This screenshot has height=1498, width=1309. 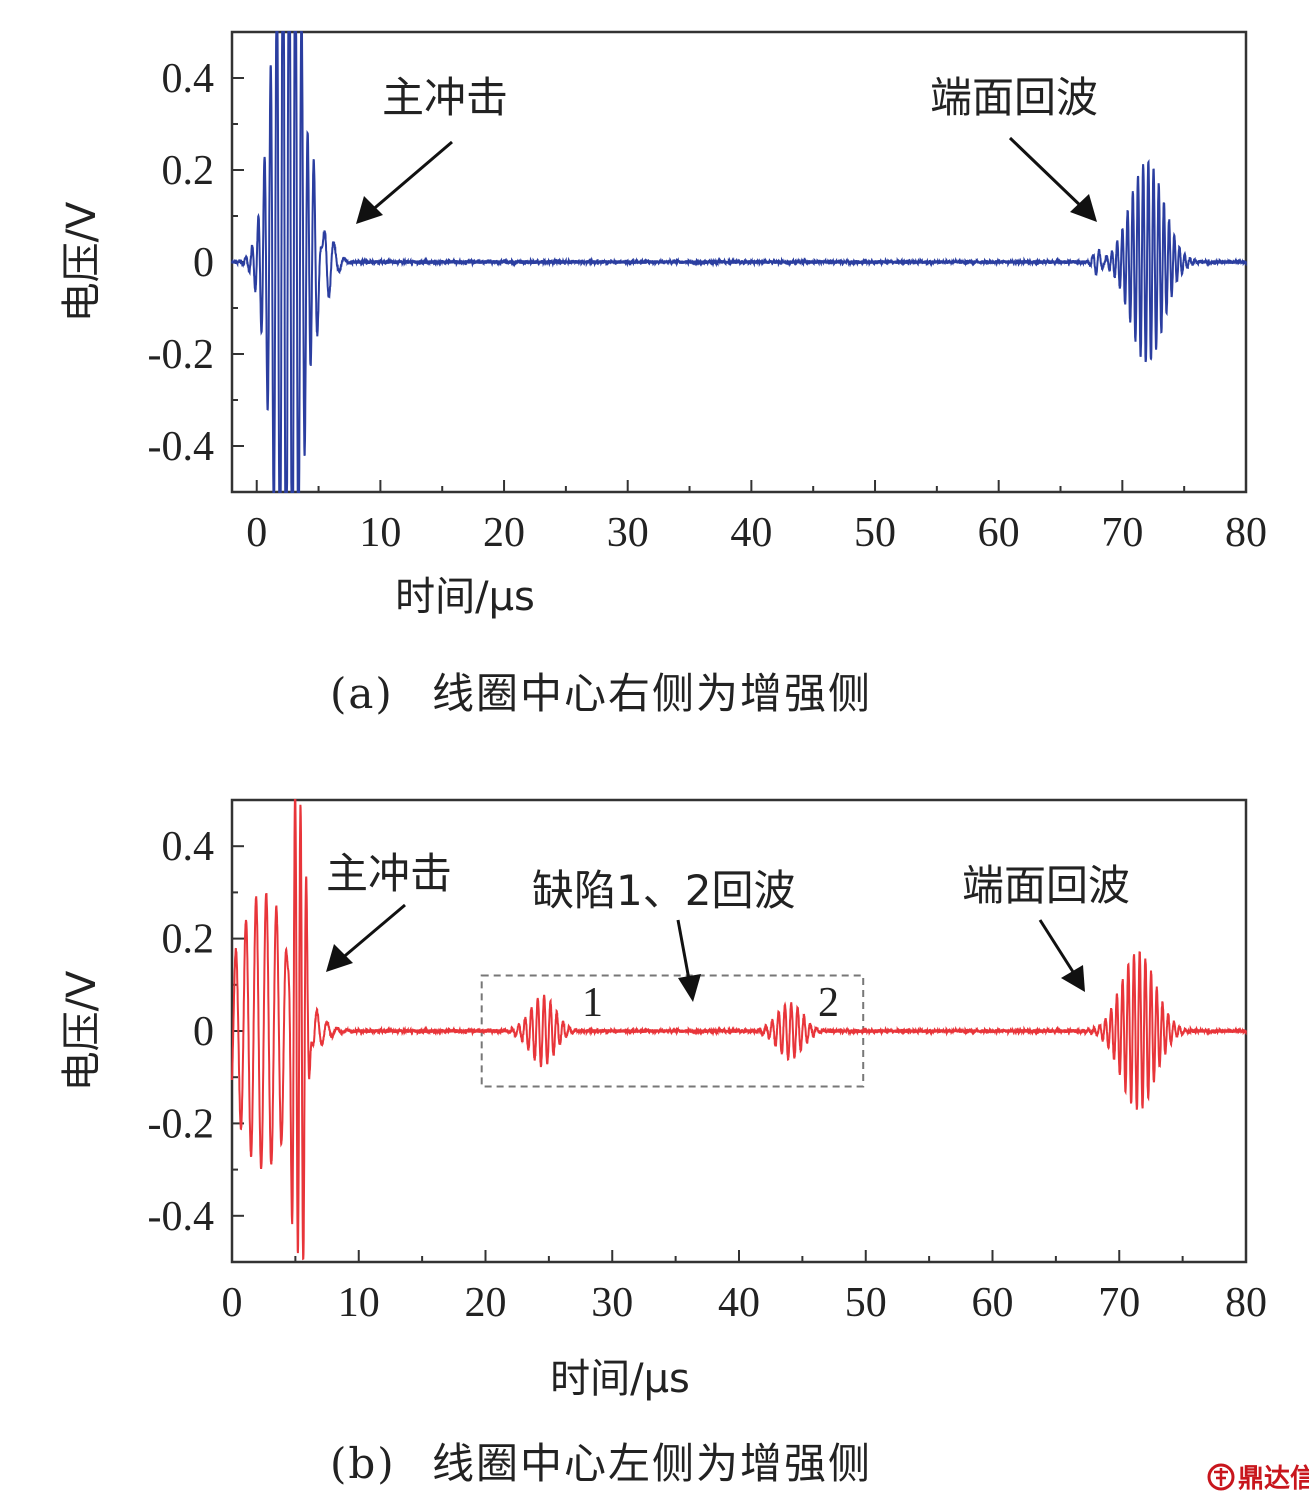 I want to click on annotation-defect-echo: 缺陷1、2回波, so click(x=663, y=890).